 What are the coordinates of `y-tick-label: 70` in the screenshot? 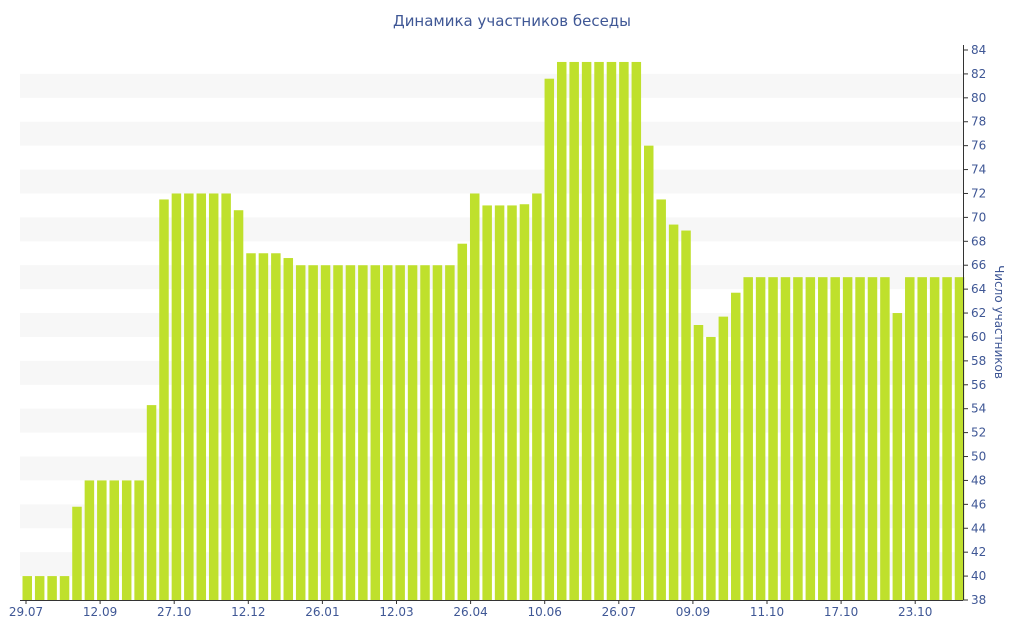 It's located at (978, 217).